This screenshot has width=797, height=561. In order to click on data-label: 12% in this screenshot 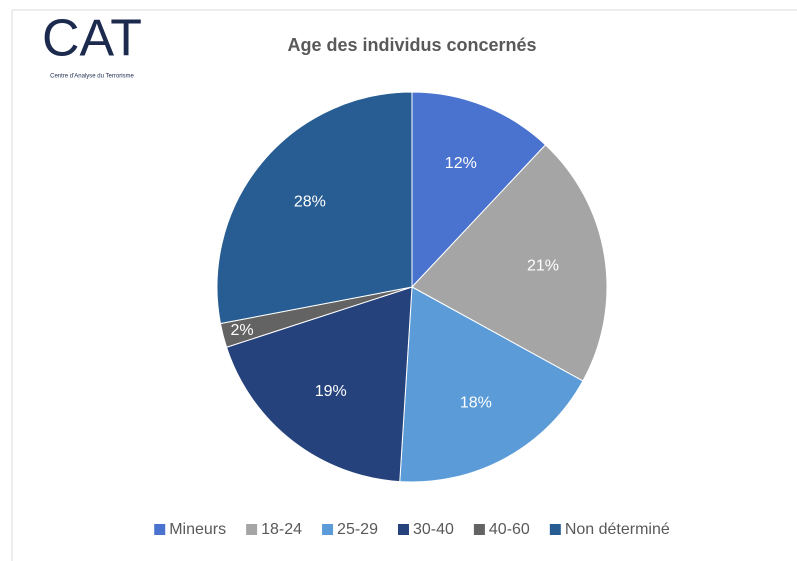, I will do `click(461, 163)`.